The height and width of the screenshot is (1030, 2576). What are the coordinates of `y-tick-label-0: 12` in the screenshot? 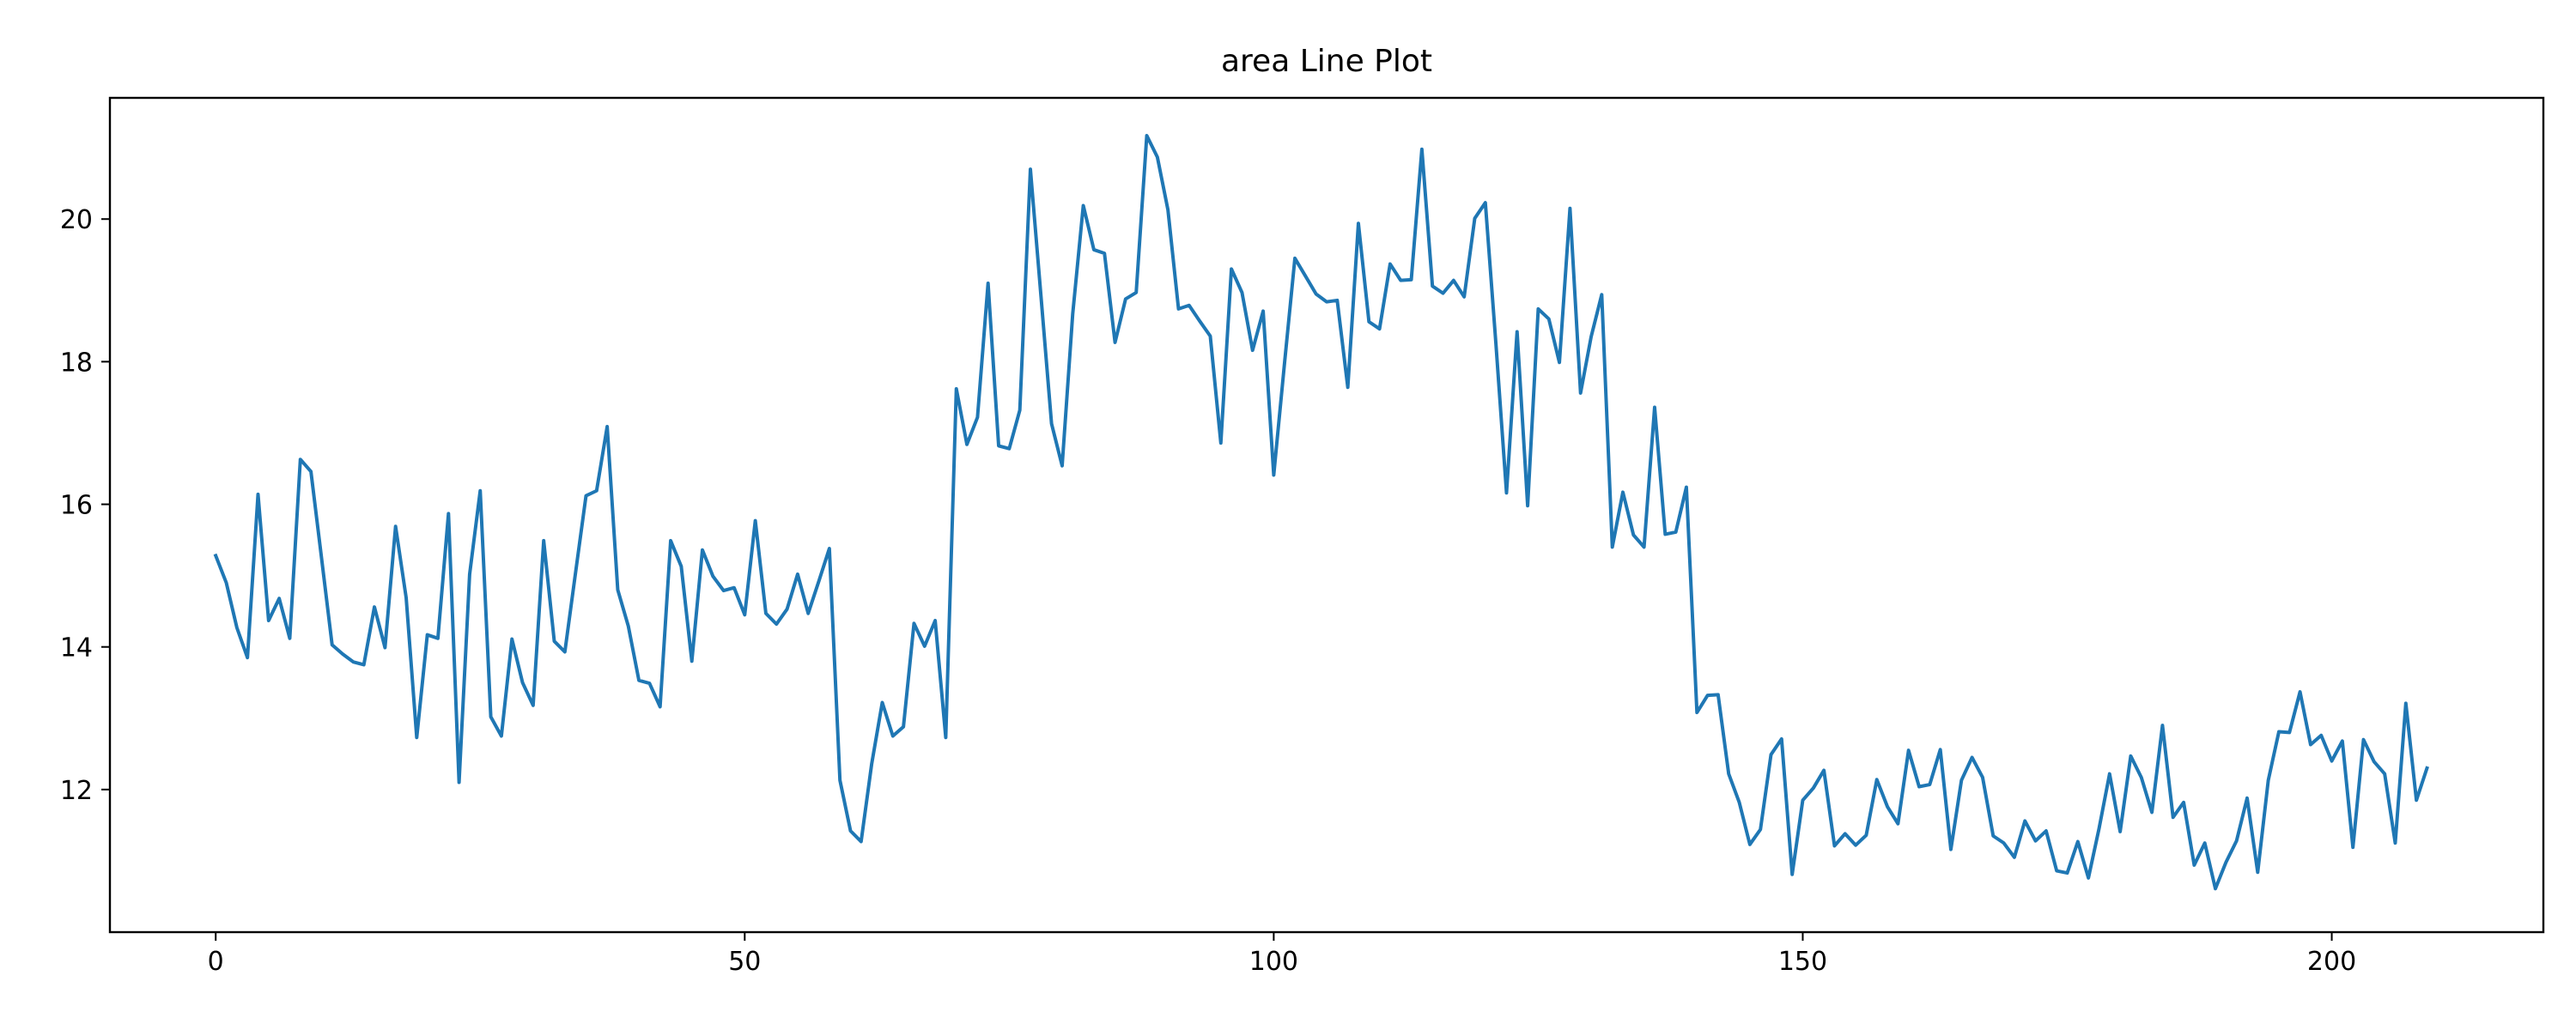 It's located at (77, 791).